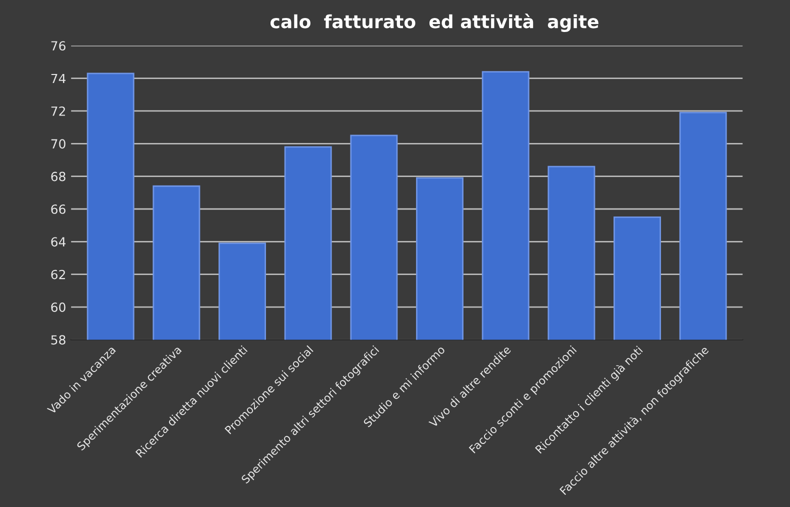  What do you see at coordinates (58, 307) in the screenshot?
I see `y-tick-label: 60` at bounding box center [58, 307].